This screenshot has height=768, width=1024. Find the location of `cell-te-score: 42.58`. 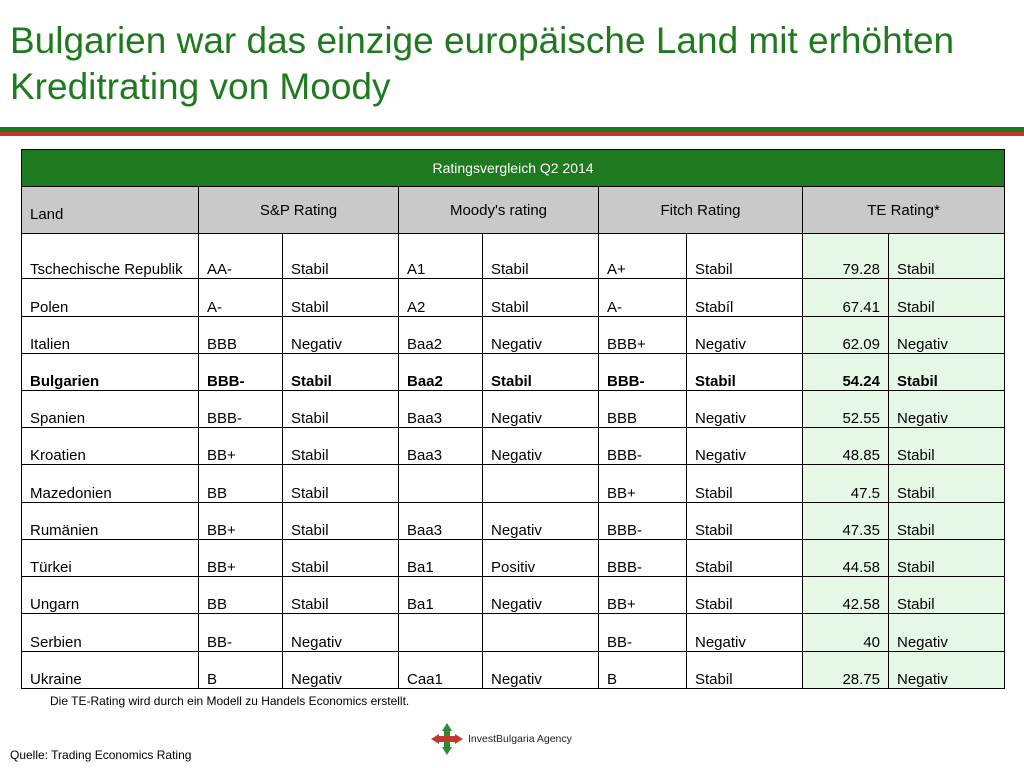

cell-te-score: 42.58 is located at coordinates (845, 595).